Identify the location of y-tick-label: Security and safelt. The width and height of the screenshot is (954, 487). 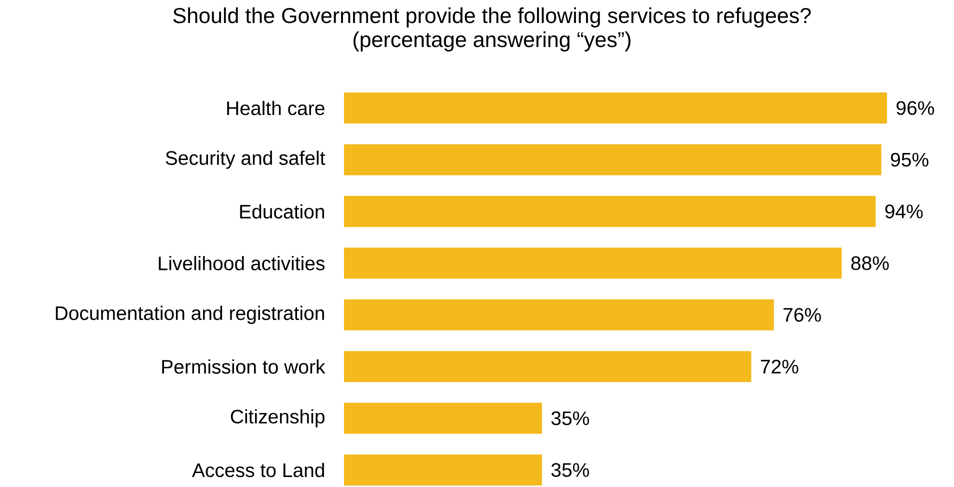
(246, 159).